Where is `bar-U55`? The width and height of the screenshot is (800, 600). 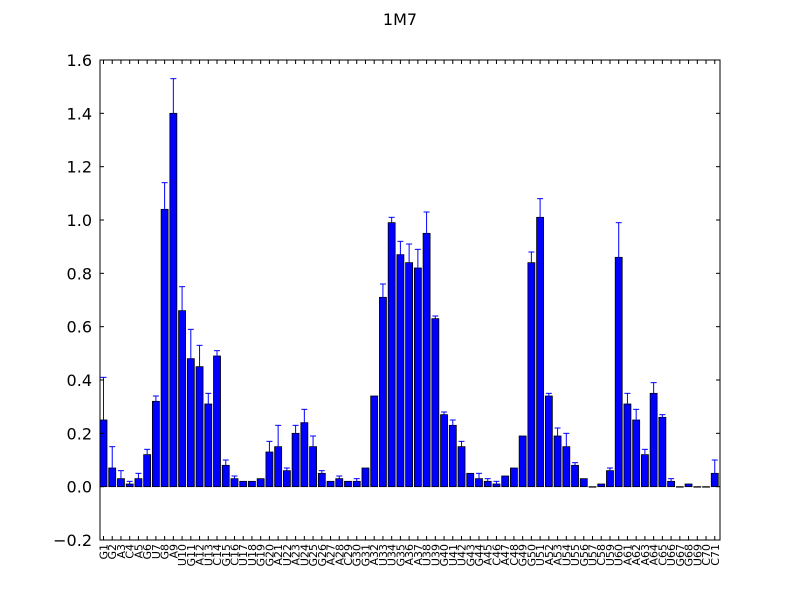
bar-U55 is located at coordinates (575, 476).